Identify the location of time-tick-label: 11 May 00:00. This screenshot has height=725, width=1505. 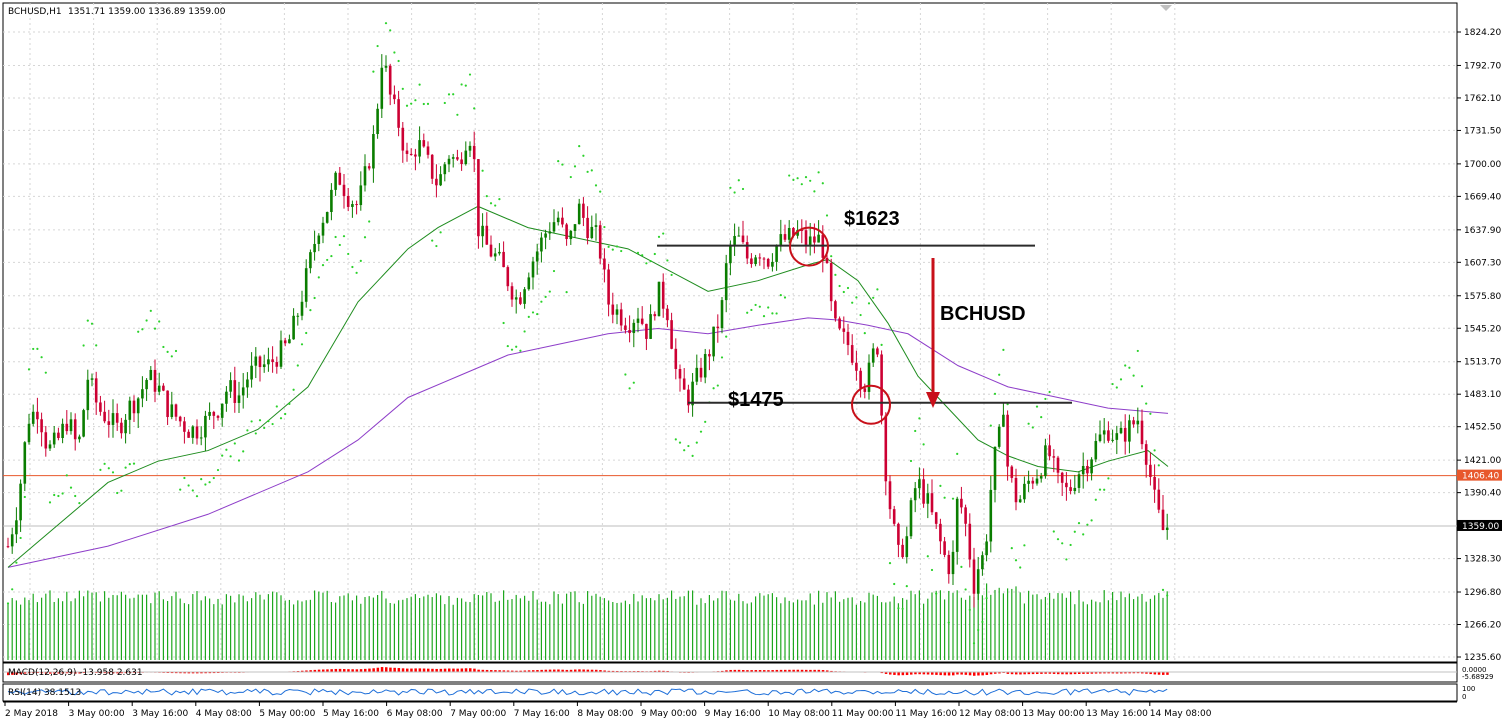
(863, 714).